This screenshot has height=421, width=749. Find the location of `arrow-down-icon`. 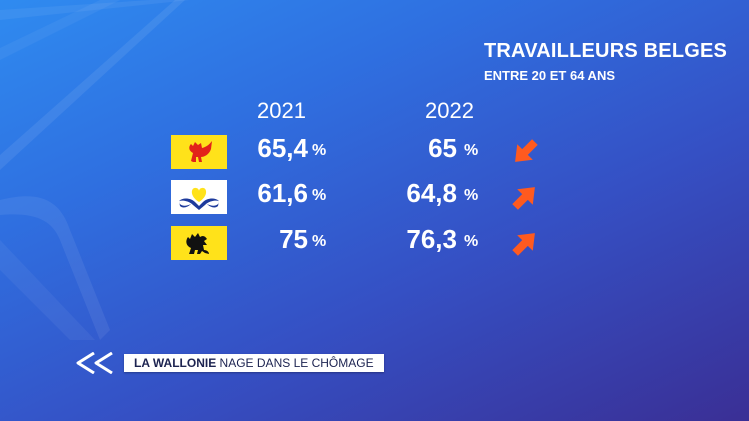

arrow-down-icon is located at coordinates (526, 150).